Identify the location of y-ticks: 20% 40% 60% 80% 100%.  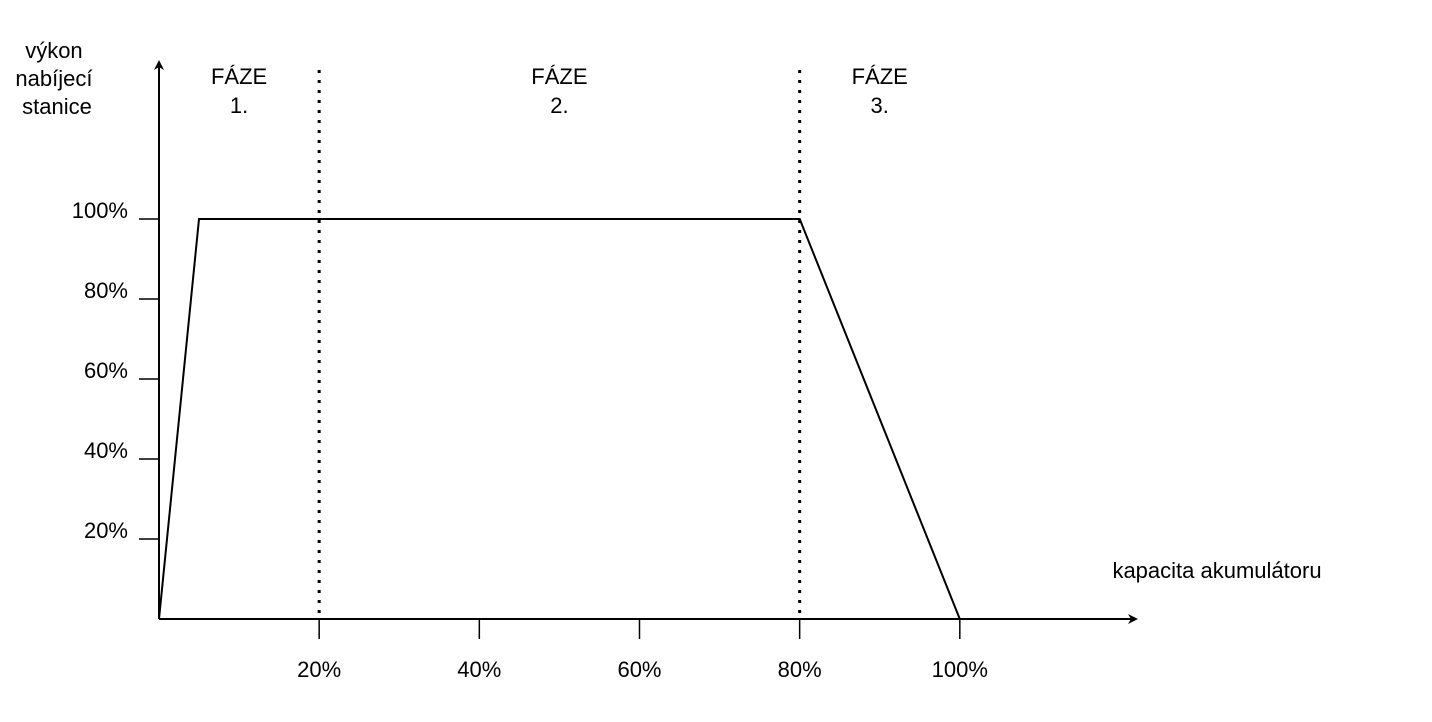
(115, 370).